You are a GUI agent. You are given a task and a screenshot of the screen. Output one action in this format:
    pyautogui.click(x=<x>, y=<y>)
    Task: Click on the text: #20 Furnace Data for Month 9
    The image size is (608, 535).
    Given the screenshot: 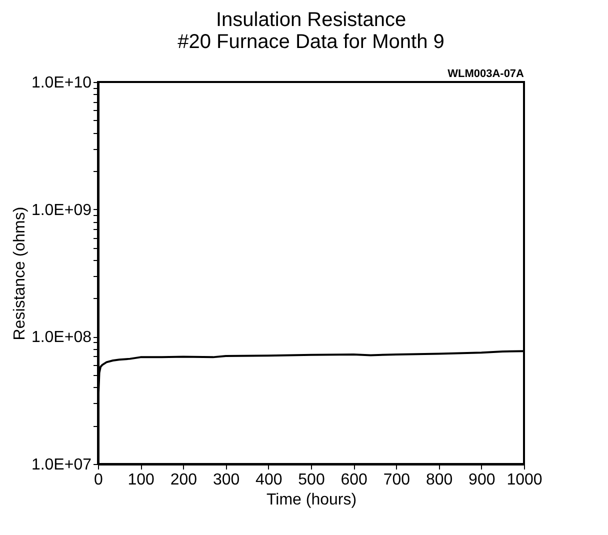 What is the action you would take?
    pyautogui.click(x=311, y=42)
    